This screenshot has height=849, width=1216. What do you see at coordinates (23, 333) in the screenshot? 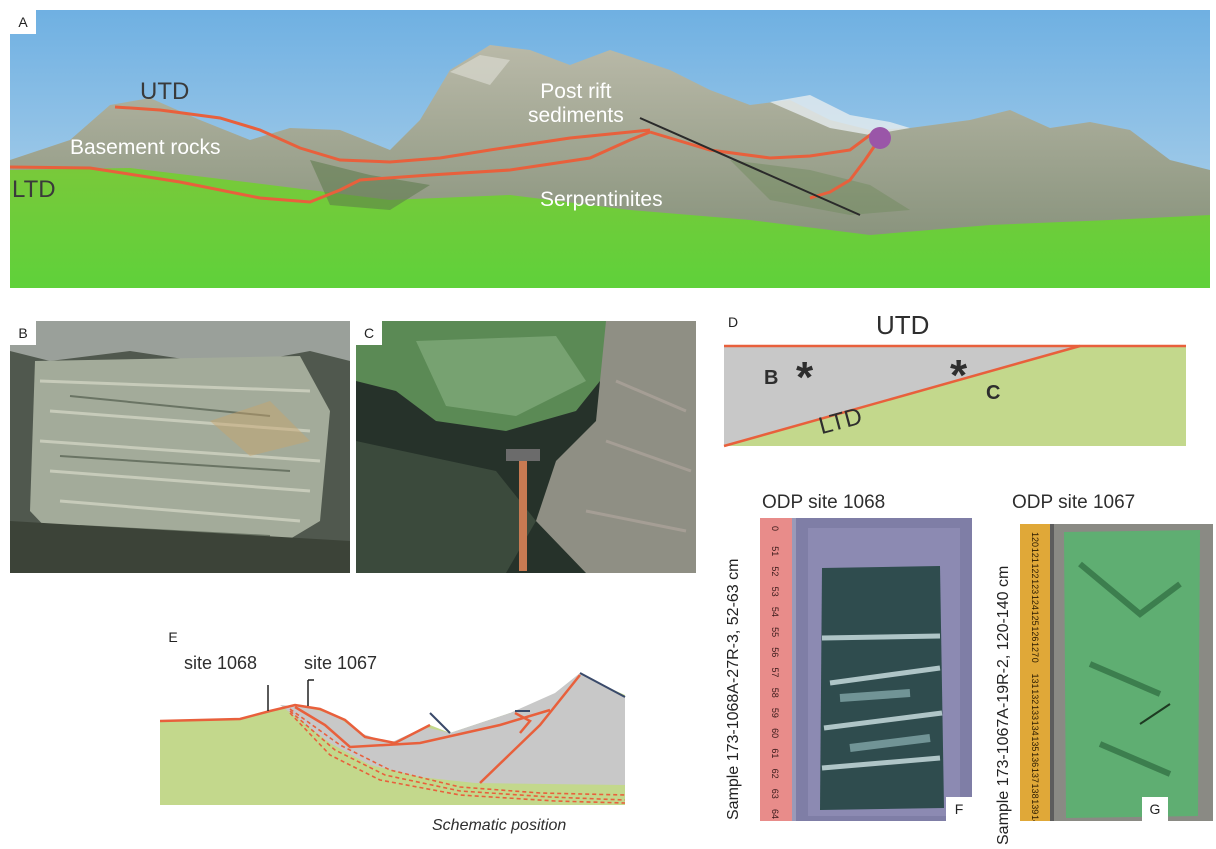
I see `panel-b-tag: B` at bounding box center [23, 333].